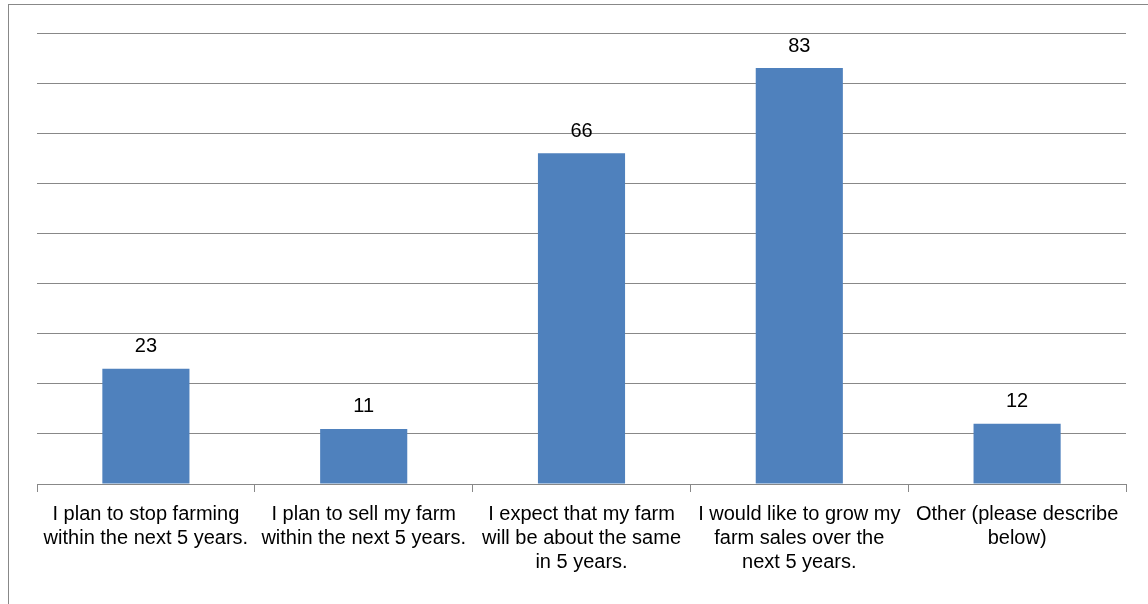 The height and width of the screenshot is (604, 1148). I want to click on x-tick-label: I would like to grow my farm sales over the next 5 years., so click(799, 536).